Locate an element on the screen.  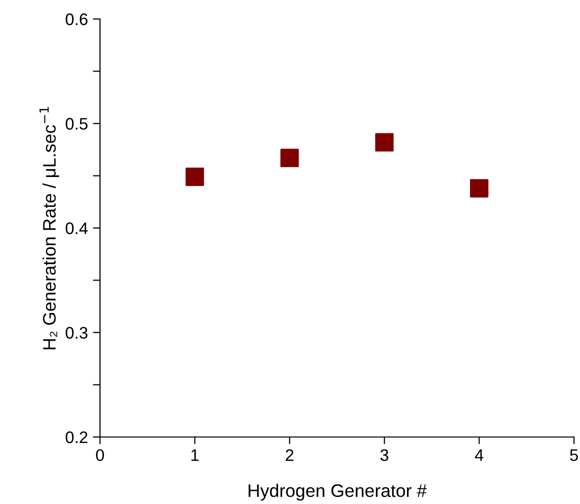
y-tick-label: 0.5 is located at coordinates (77, 124).